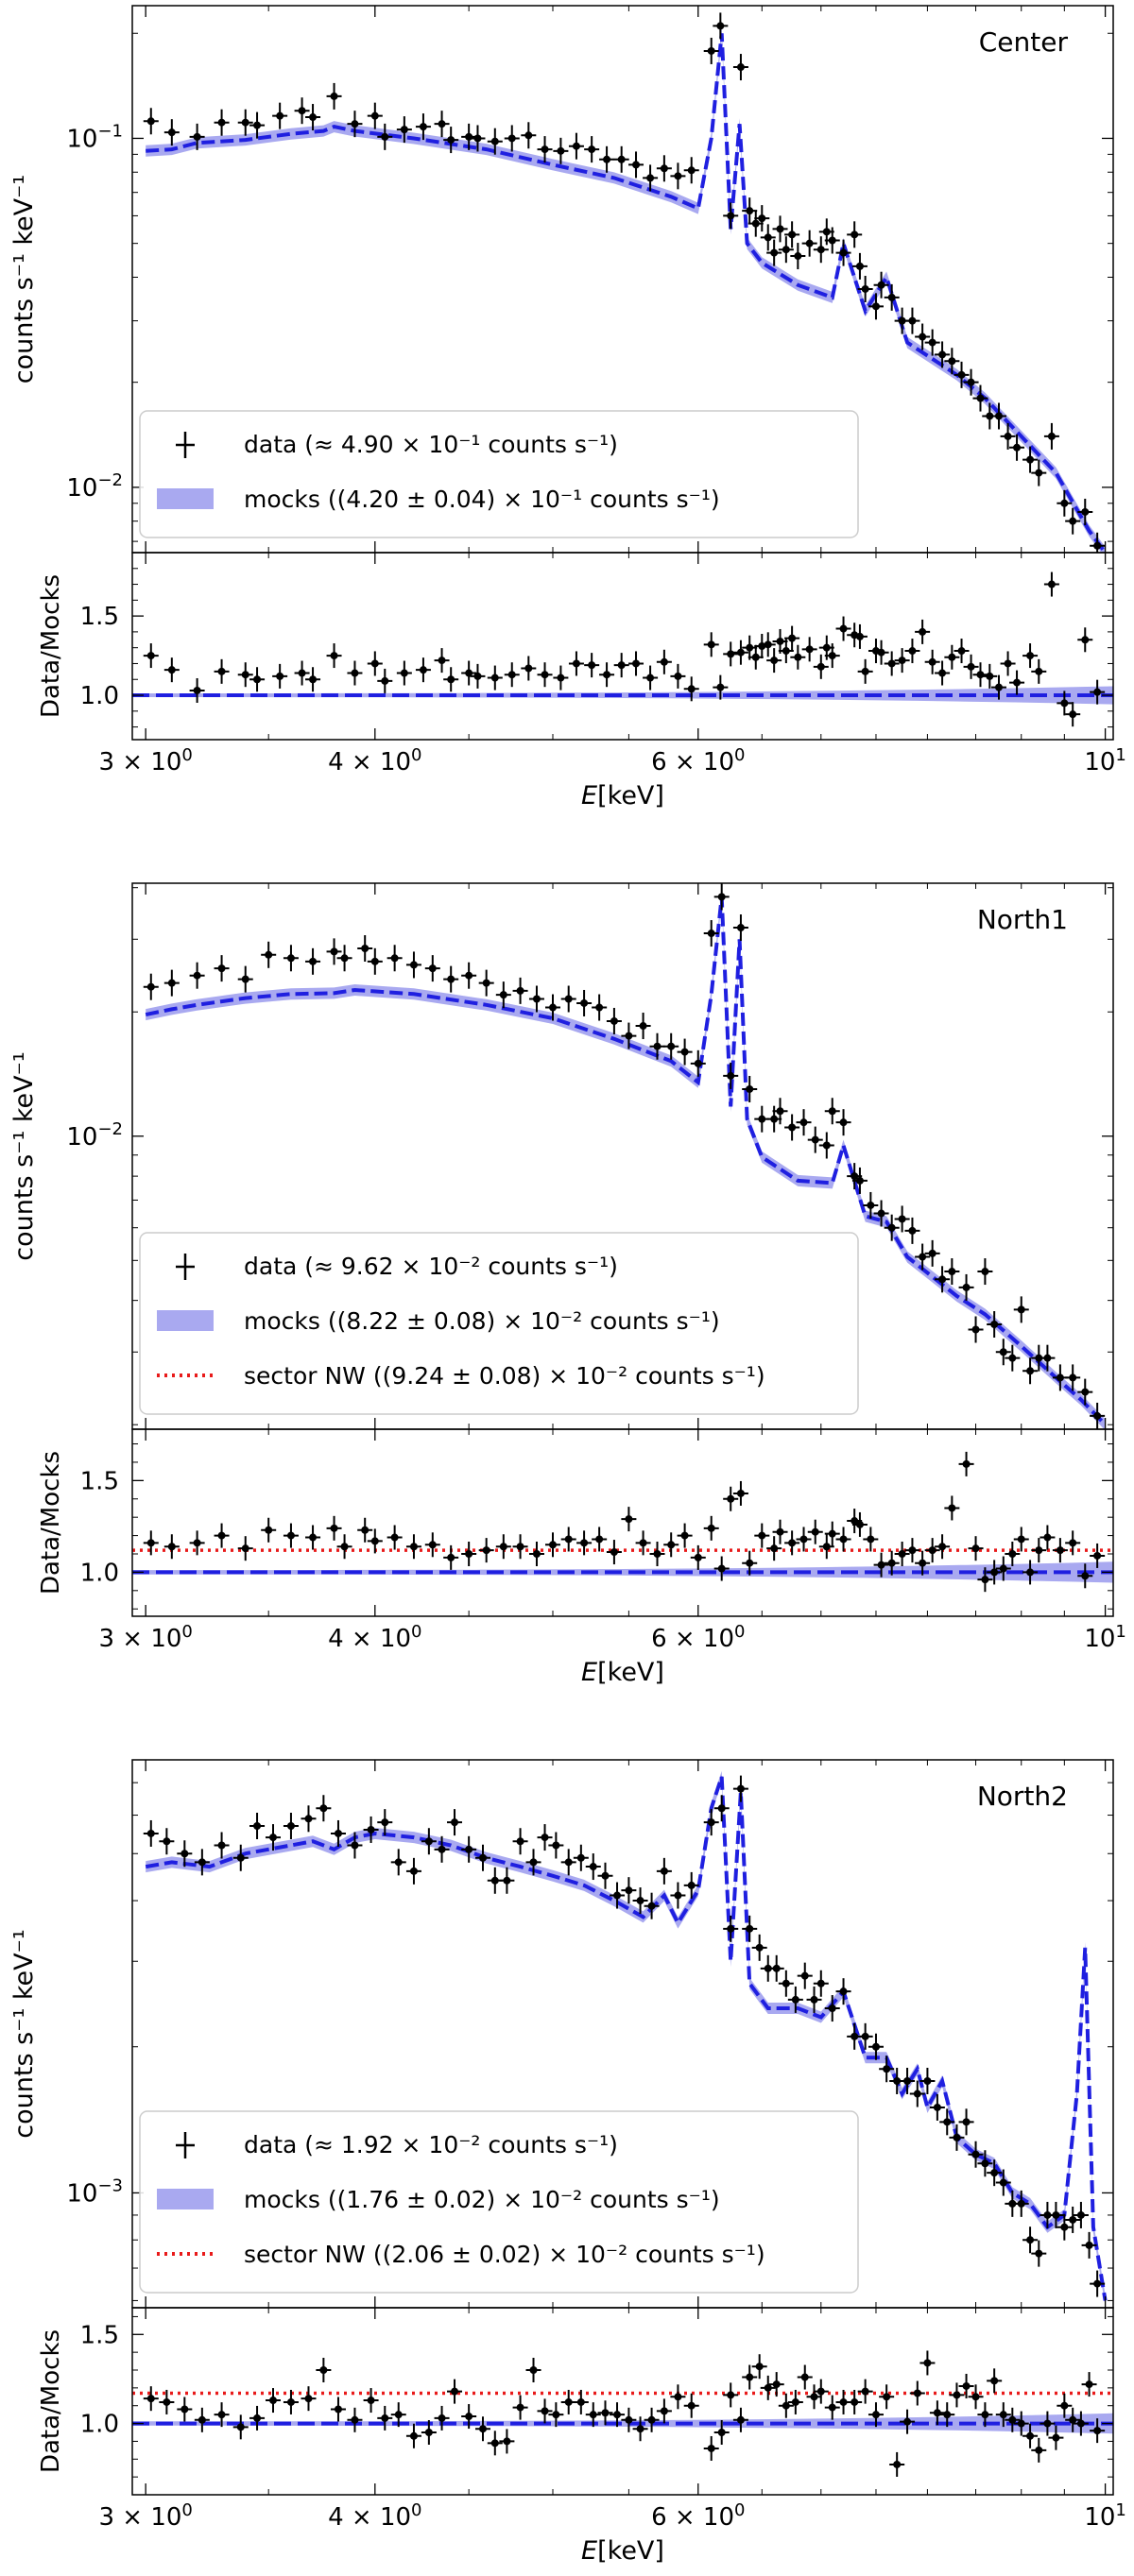 This screenshot has width=1134, height=2576. I want to click on y-tick-label: 10−3, so click(94, 2191).